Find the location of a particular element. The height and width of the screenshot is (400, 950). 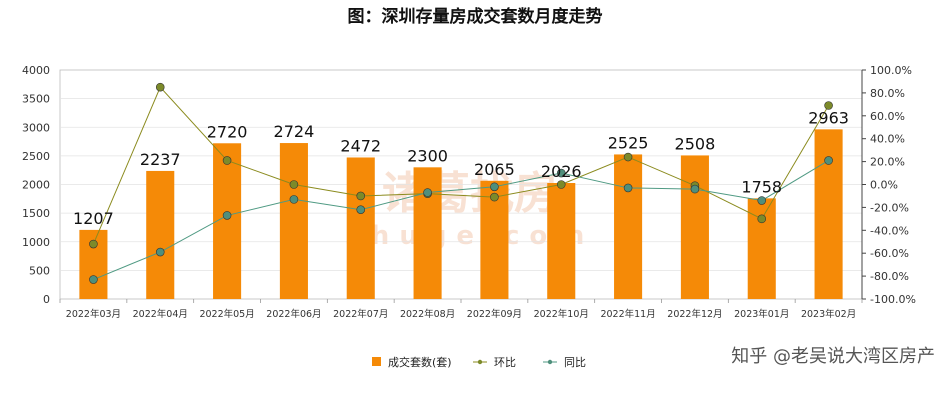

bar-value-label: 2525 is located at coordinates (628, 142).